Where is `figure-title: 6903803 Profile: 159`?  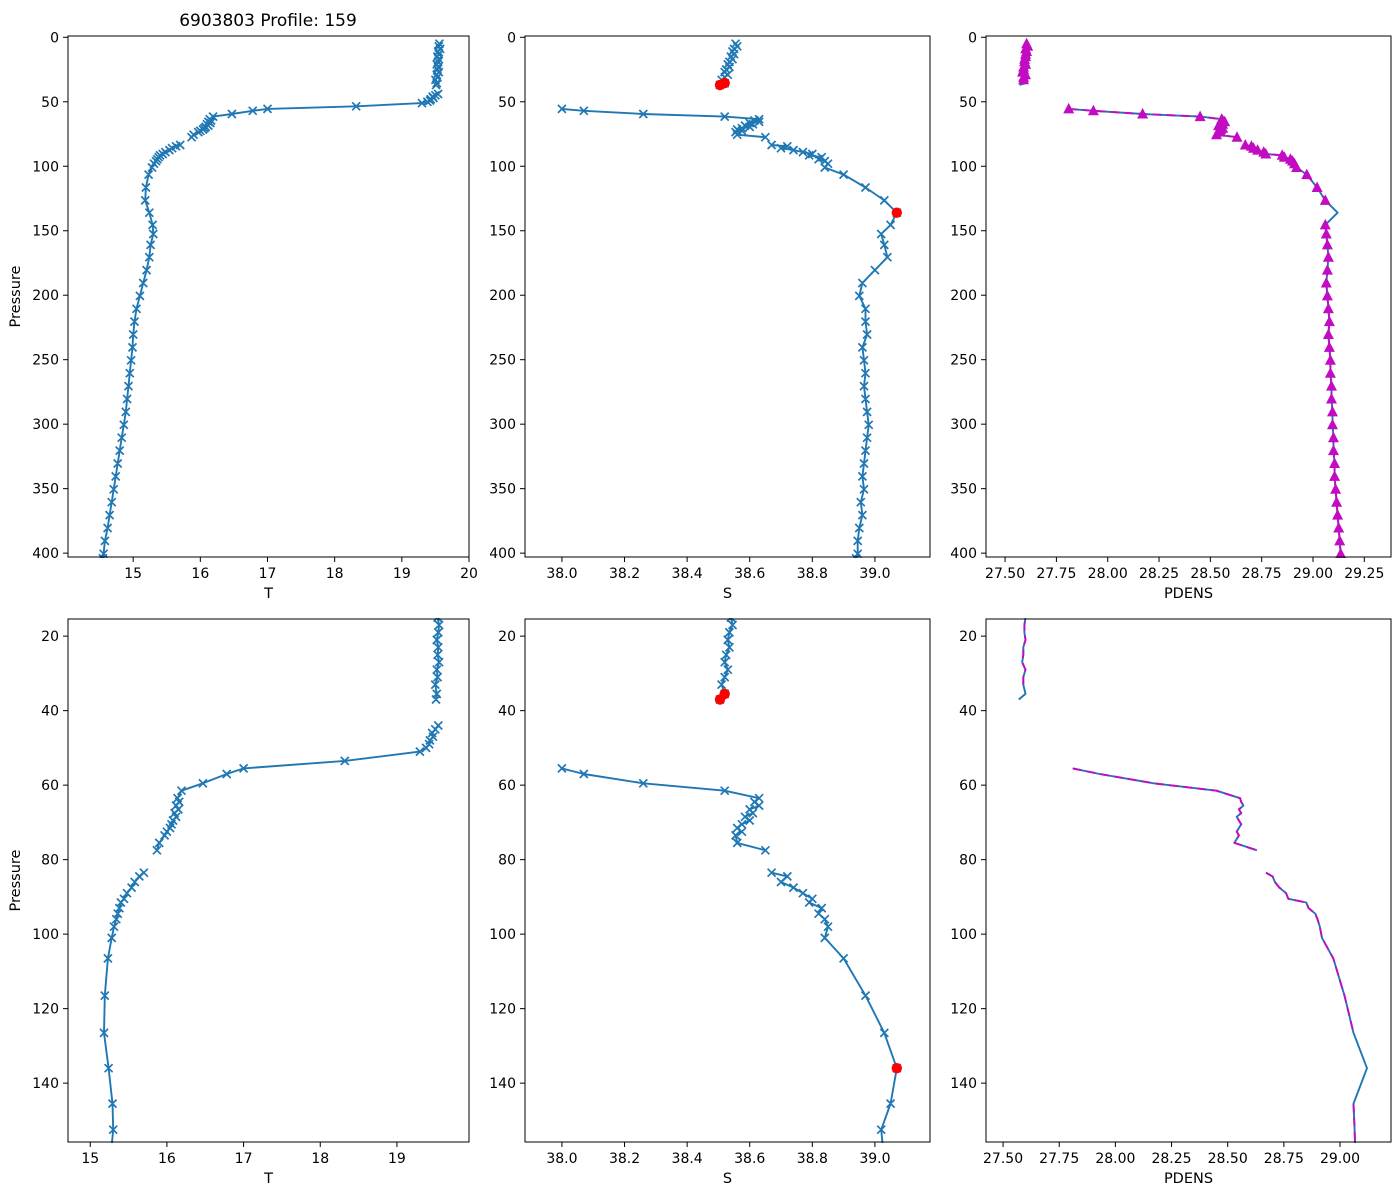
figure-title: 6903803 Profile: 159 is located at coordinates (268, 21).